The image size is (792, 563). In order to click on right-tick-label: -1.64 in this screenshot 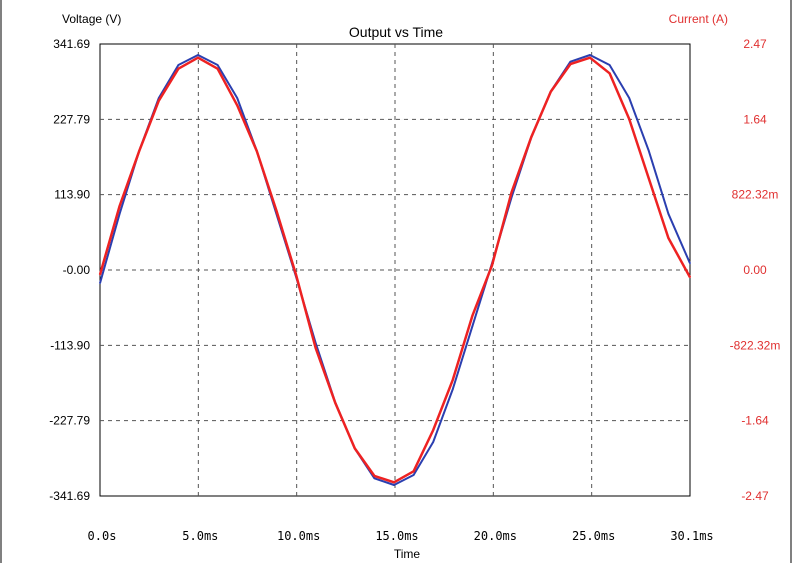, I will do `click(755, 421)`.